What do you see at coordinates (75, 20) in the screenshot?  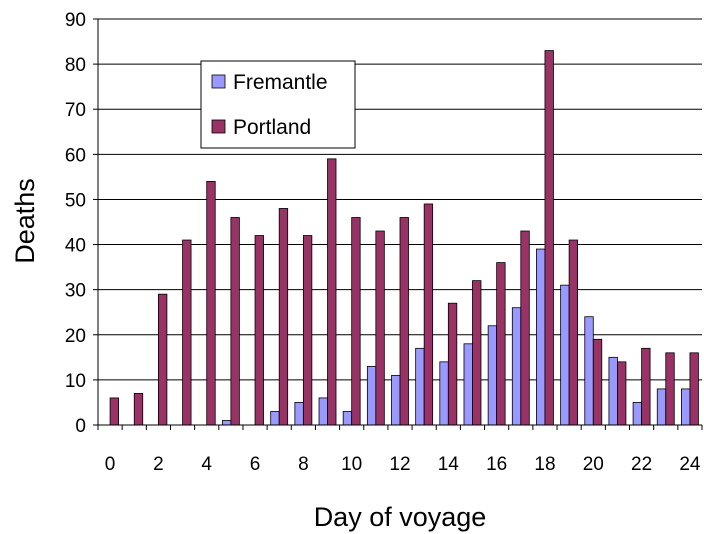 I see `y-tick-label: 90` at bounding box center [75, 20].